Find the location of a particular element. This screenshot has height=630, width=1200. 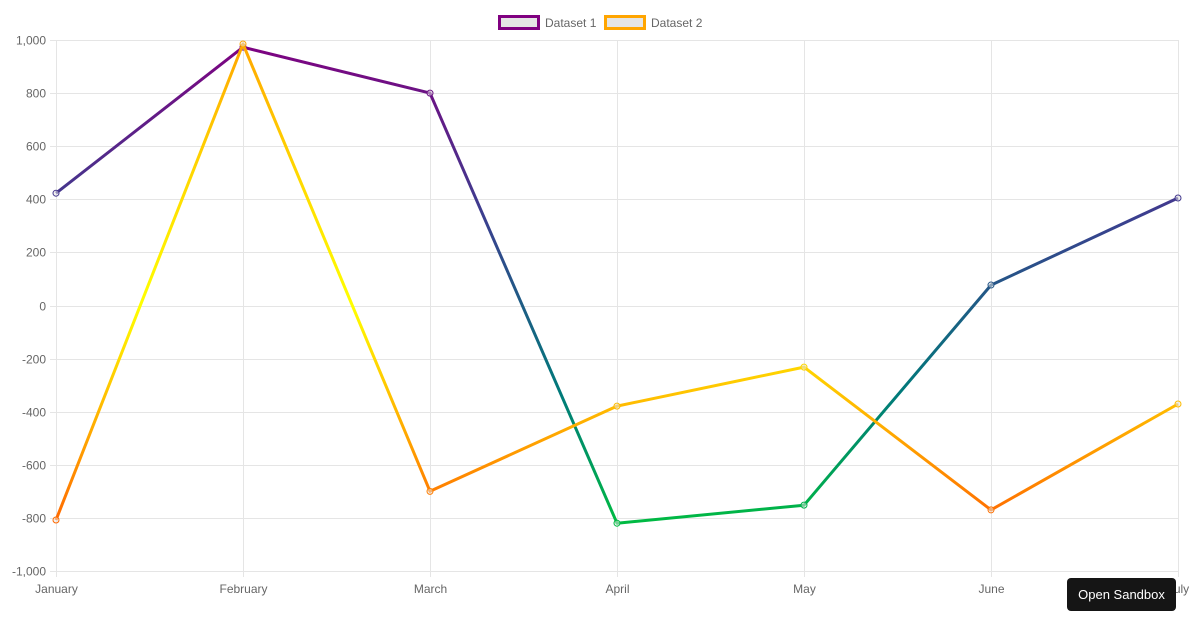

x-tick-label: January is located at coordinates (56, 589).